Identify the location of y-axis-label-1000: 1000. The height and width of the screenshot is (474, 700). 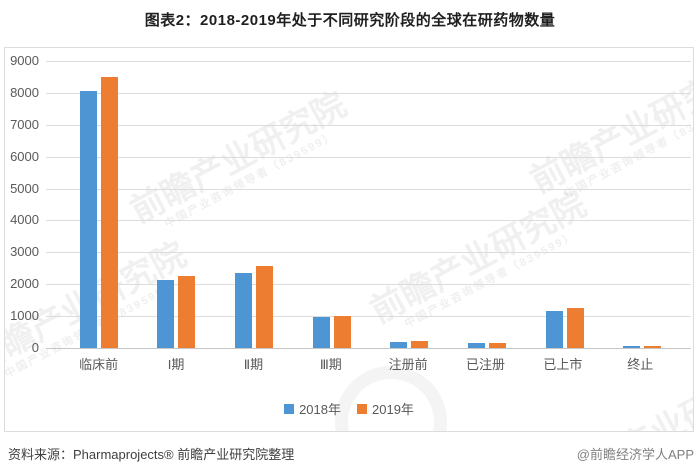
(24, 316).